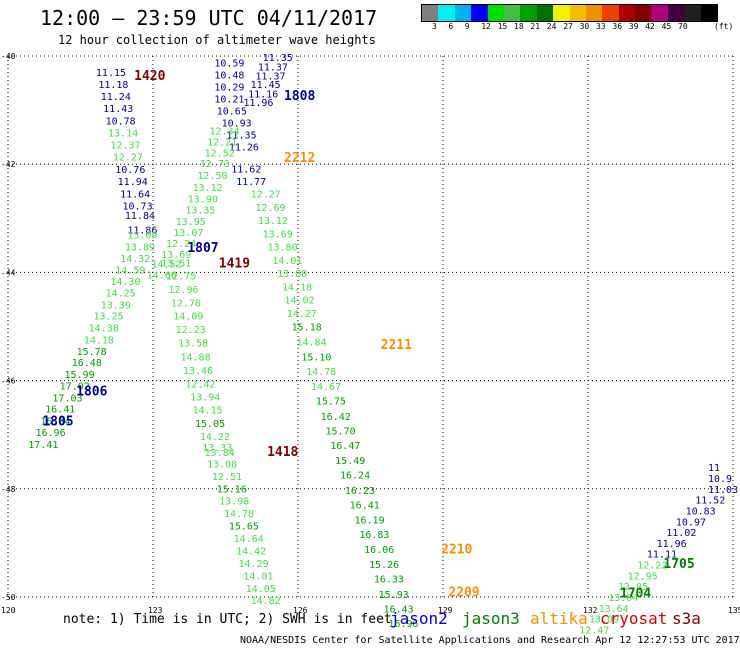 The width and height of the screenshot is (740, 650). Describe the element at coordinates (365, 505) in the screenshot. I see `swh-value: 16.41` at that location.